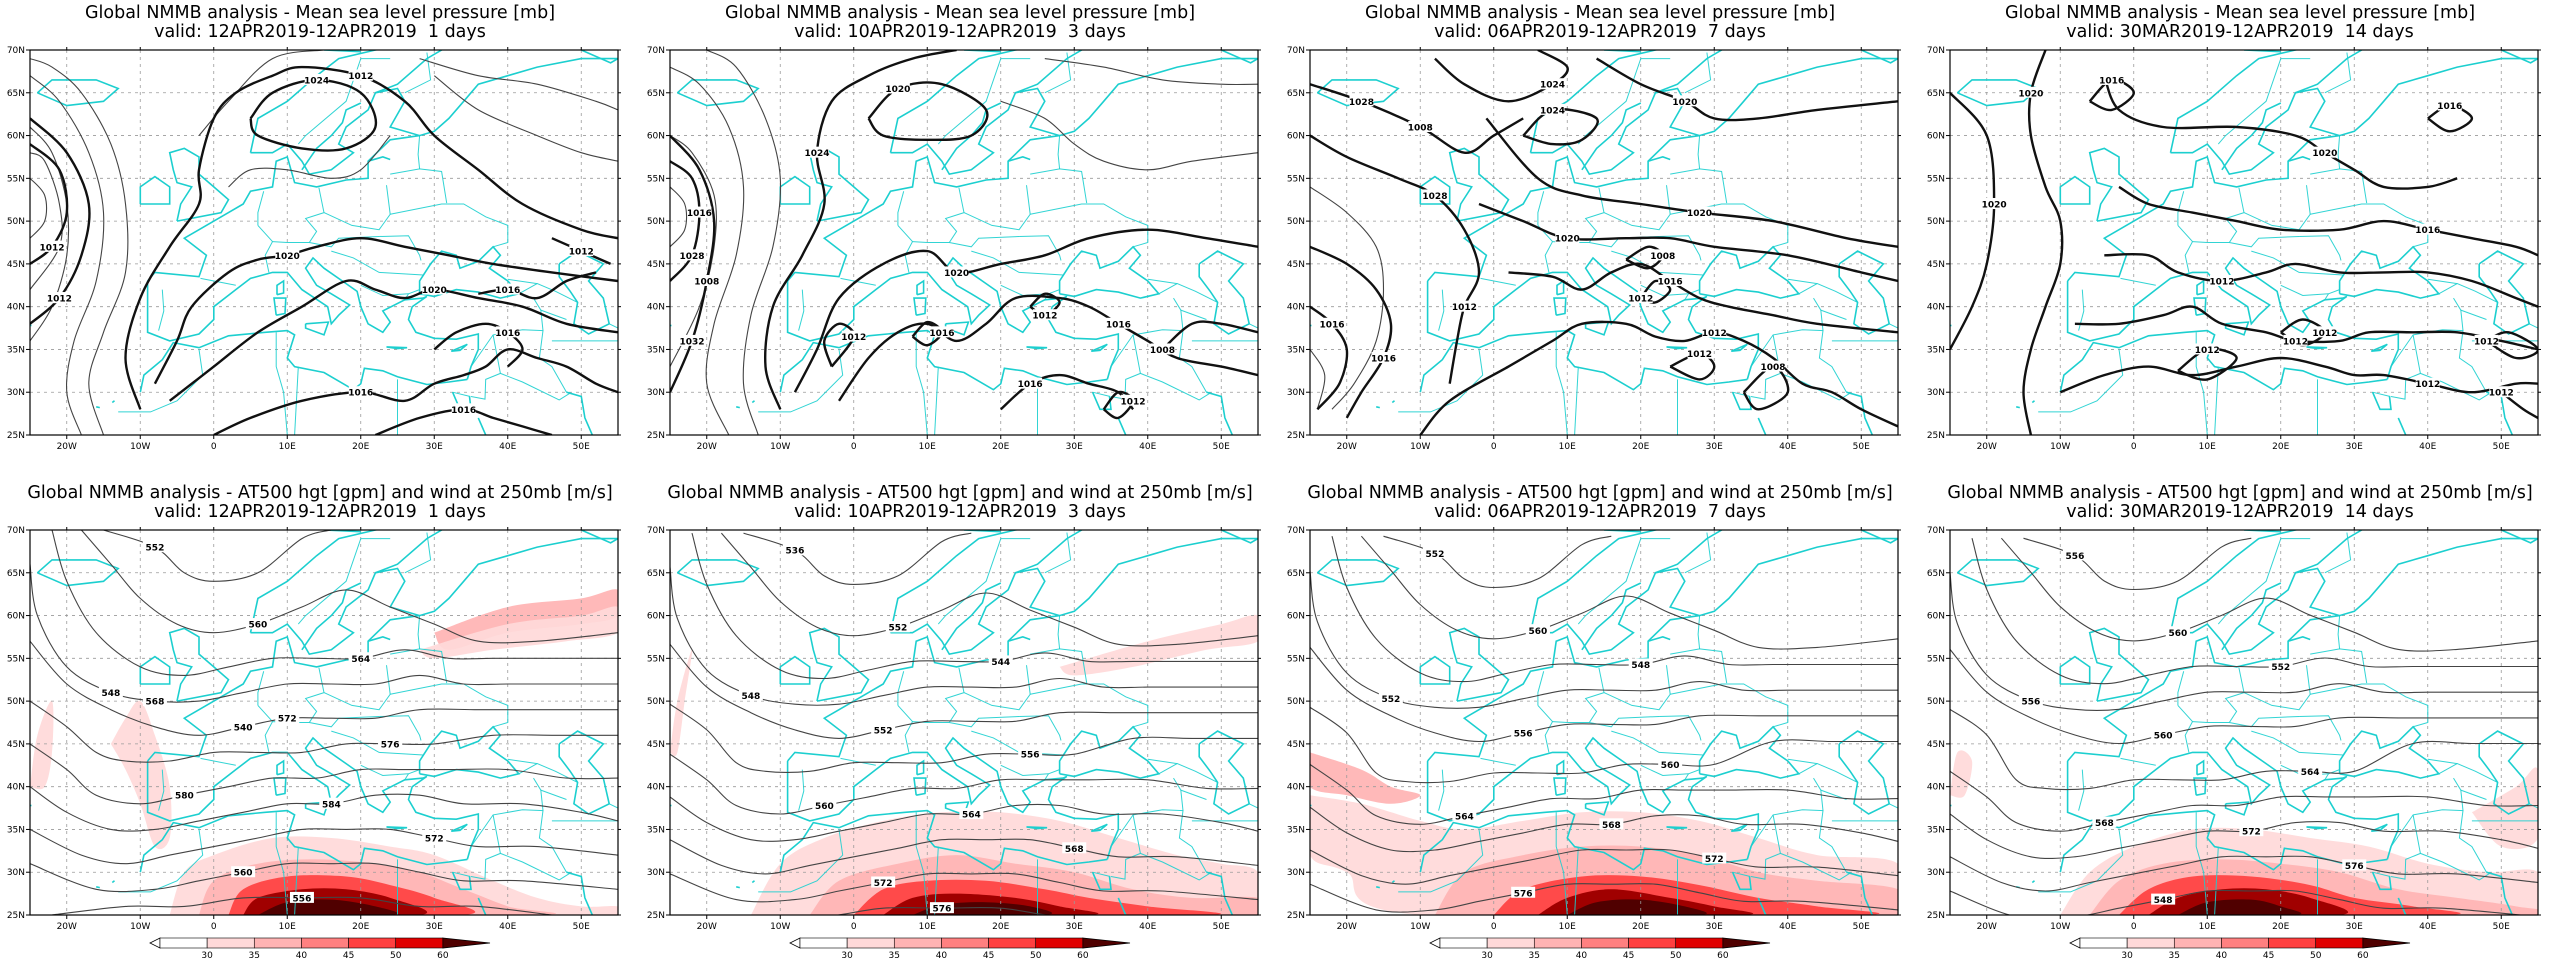  I want to click on wind-speed-shading, so click(681, 703).